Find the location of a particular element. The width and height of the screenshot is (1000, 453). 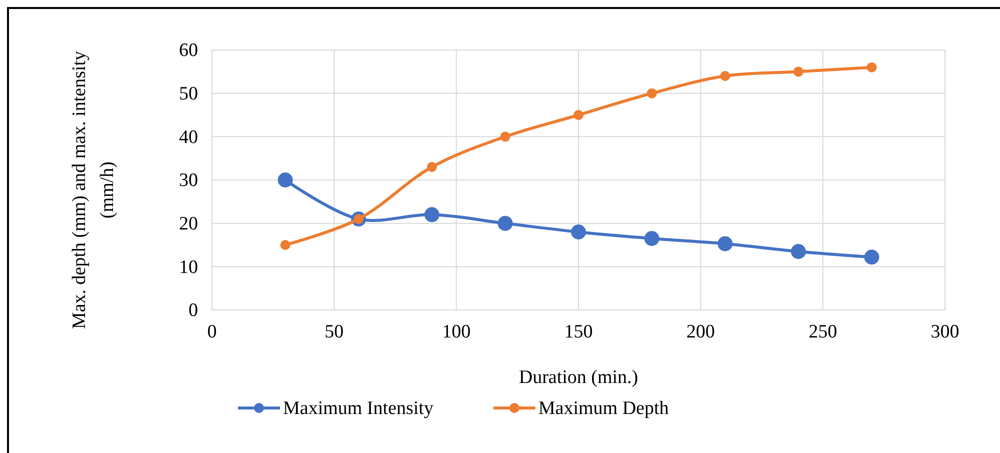

x-axis-title: Duration (min.) is located at coordinates (578, 377).